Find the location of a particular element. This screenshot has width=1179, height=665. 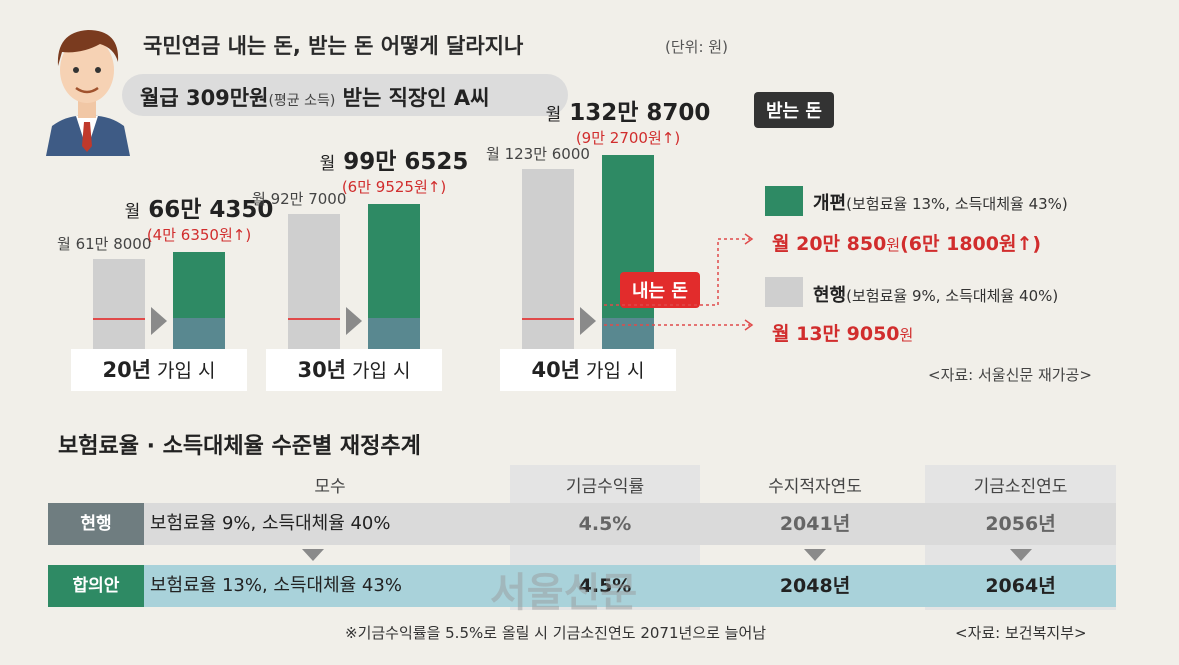

unit-label: (단위: 원) is located at coordinates (696, 47).